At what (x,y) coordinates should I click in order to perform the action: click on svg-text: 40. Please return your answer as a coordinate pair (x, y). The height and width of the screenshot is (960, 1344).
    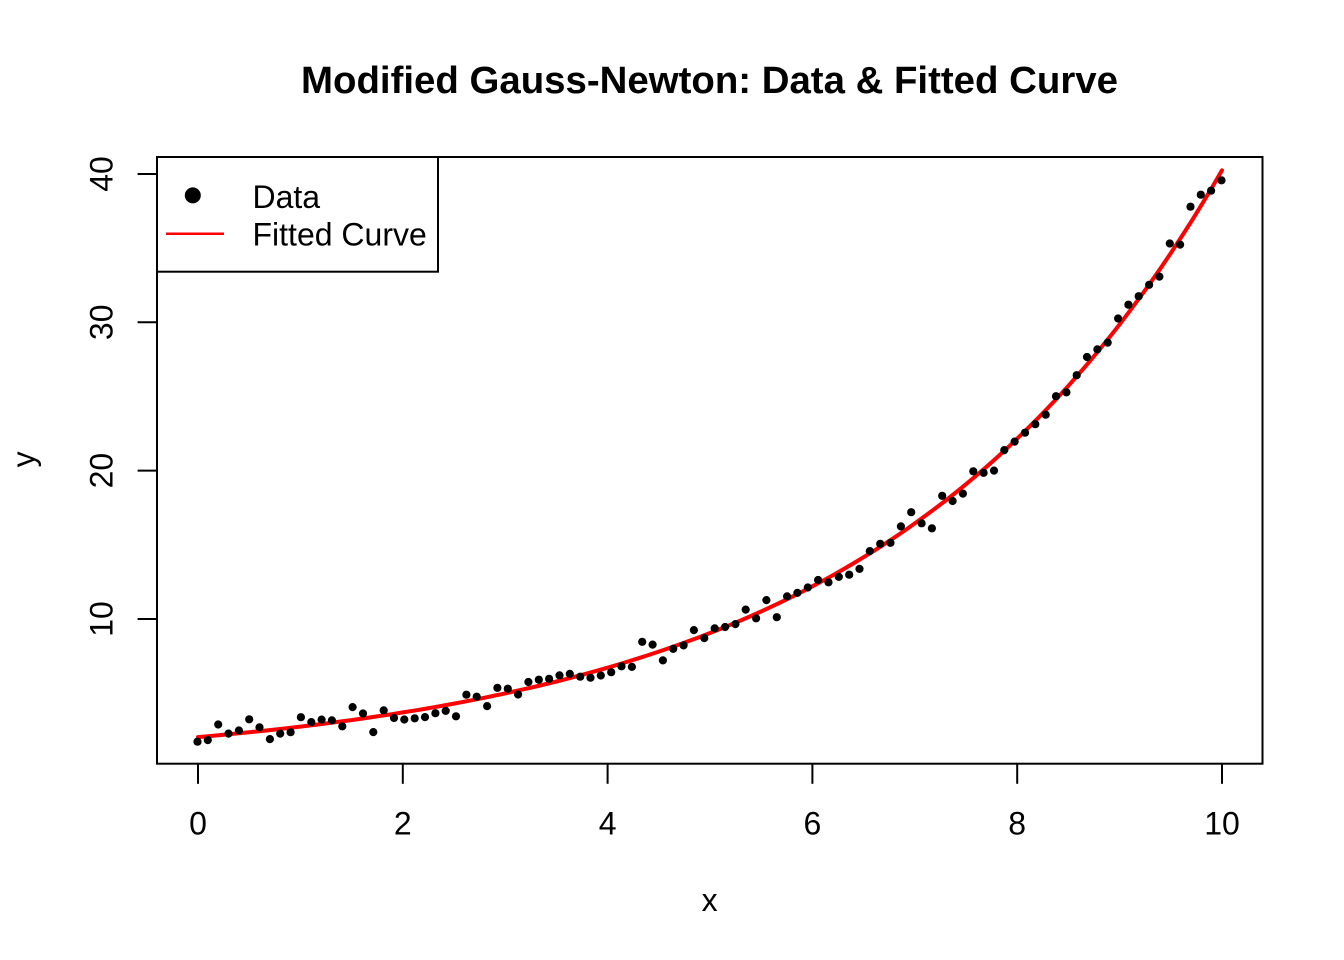
    Looking at the image, I should click on (102, 174).